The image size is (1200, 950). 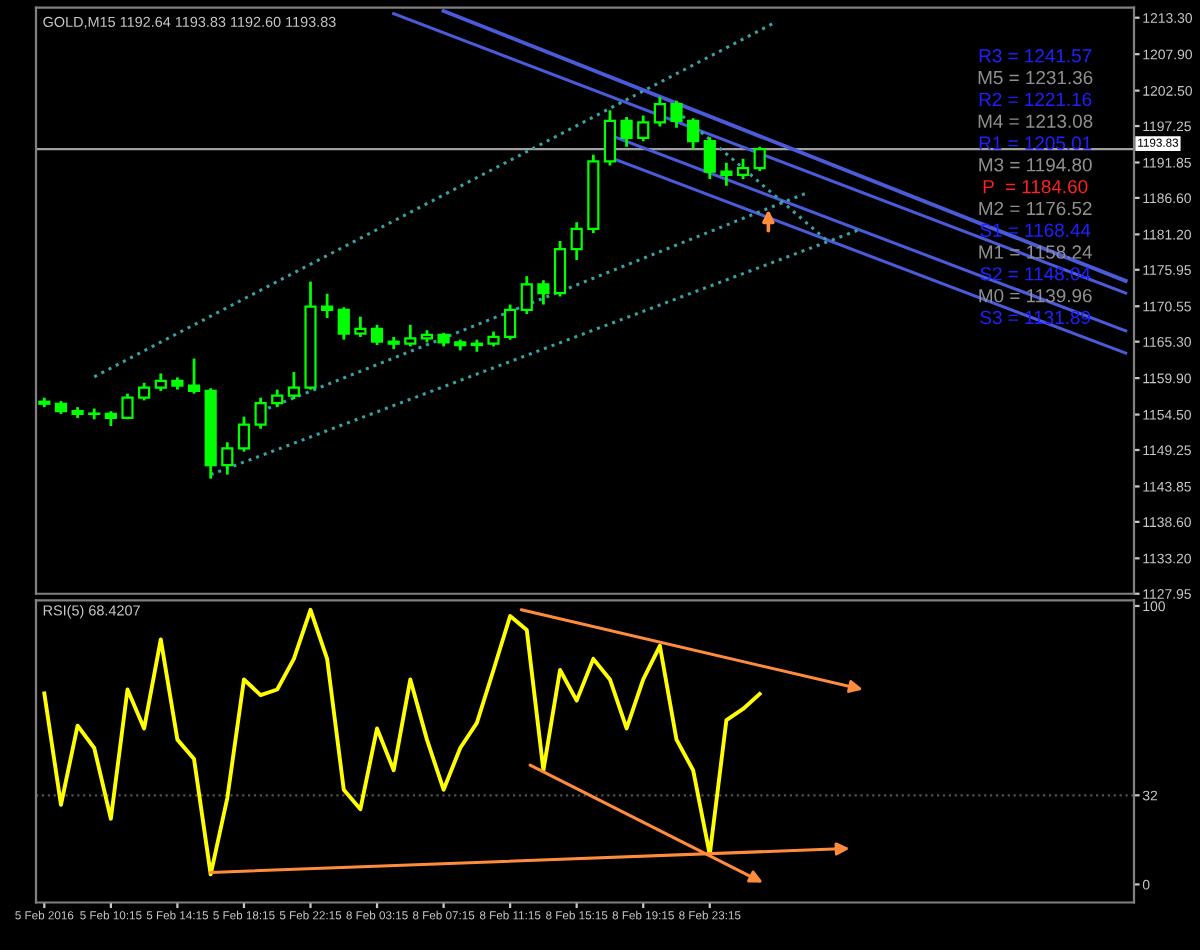 What do you see at coordinates (1035, 165) in the screenshot?
I see `annotation: M3 = 1194.80` at bounding box center [1035, 165].